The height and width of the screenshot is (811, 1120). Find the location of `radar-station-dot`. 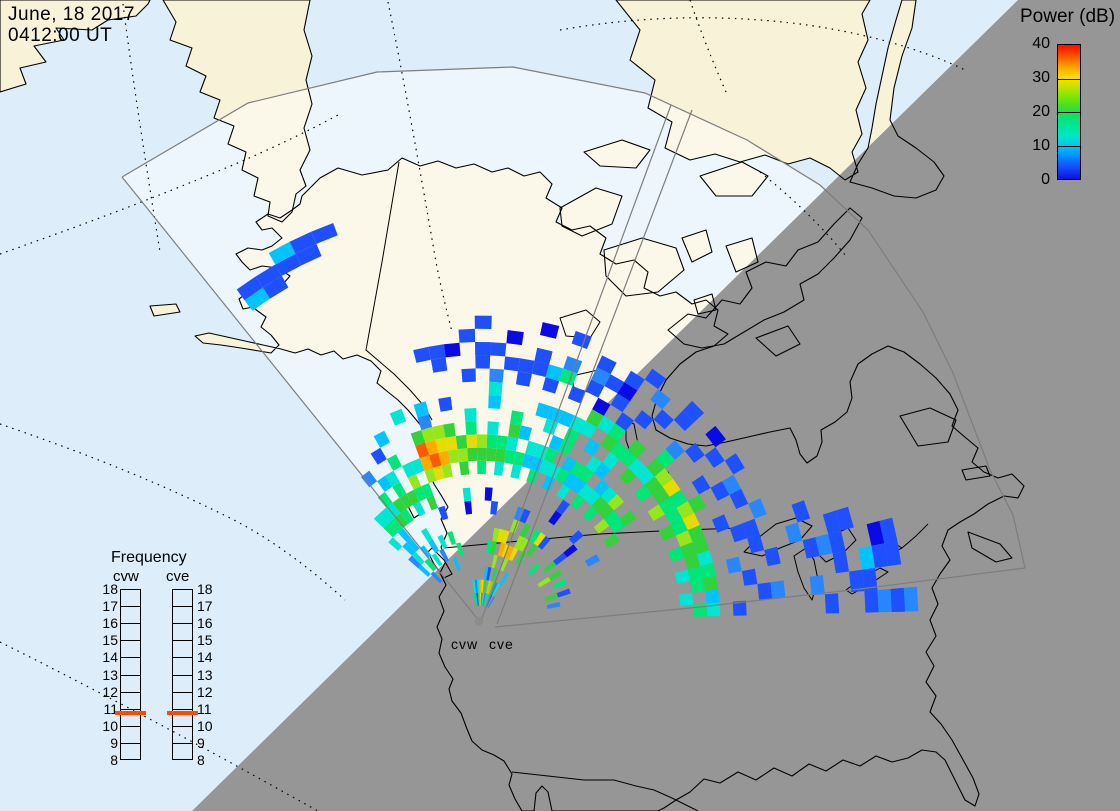

radar-station-dot is located at coordinates (479, 621).